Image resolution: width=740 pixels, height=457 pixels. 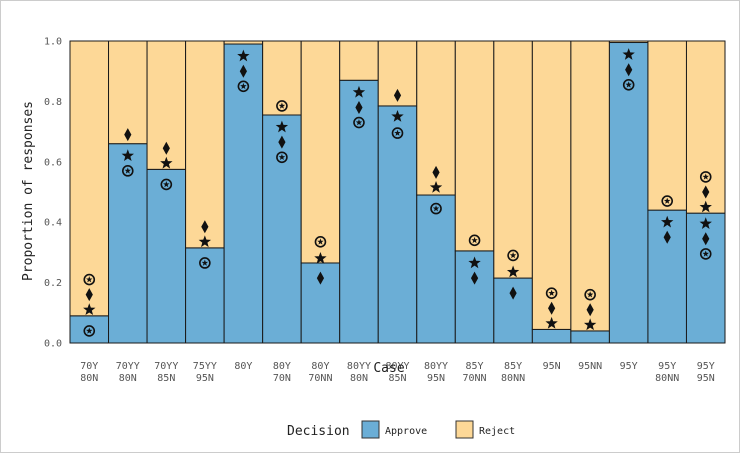 I want to click on legend-swatch-reject, so click(x=464, y=429).